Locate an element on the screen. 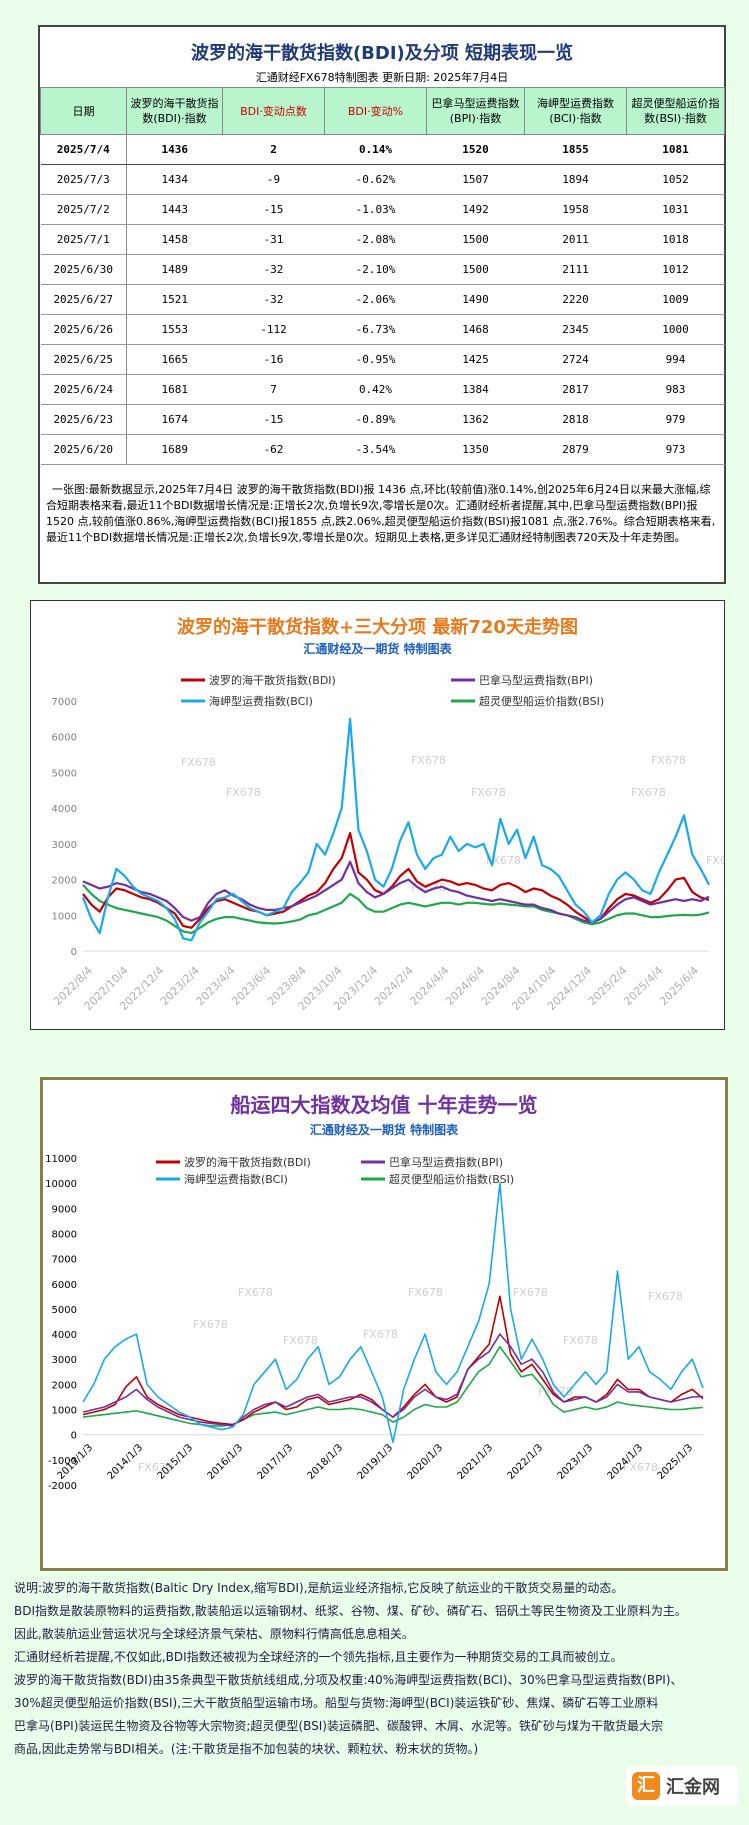  cell-bsi: 1009 is located at coordinates (675, 299).